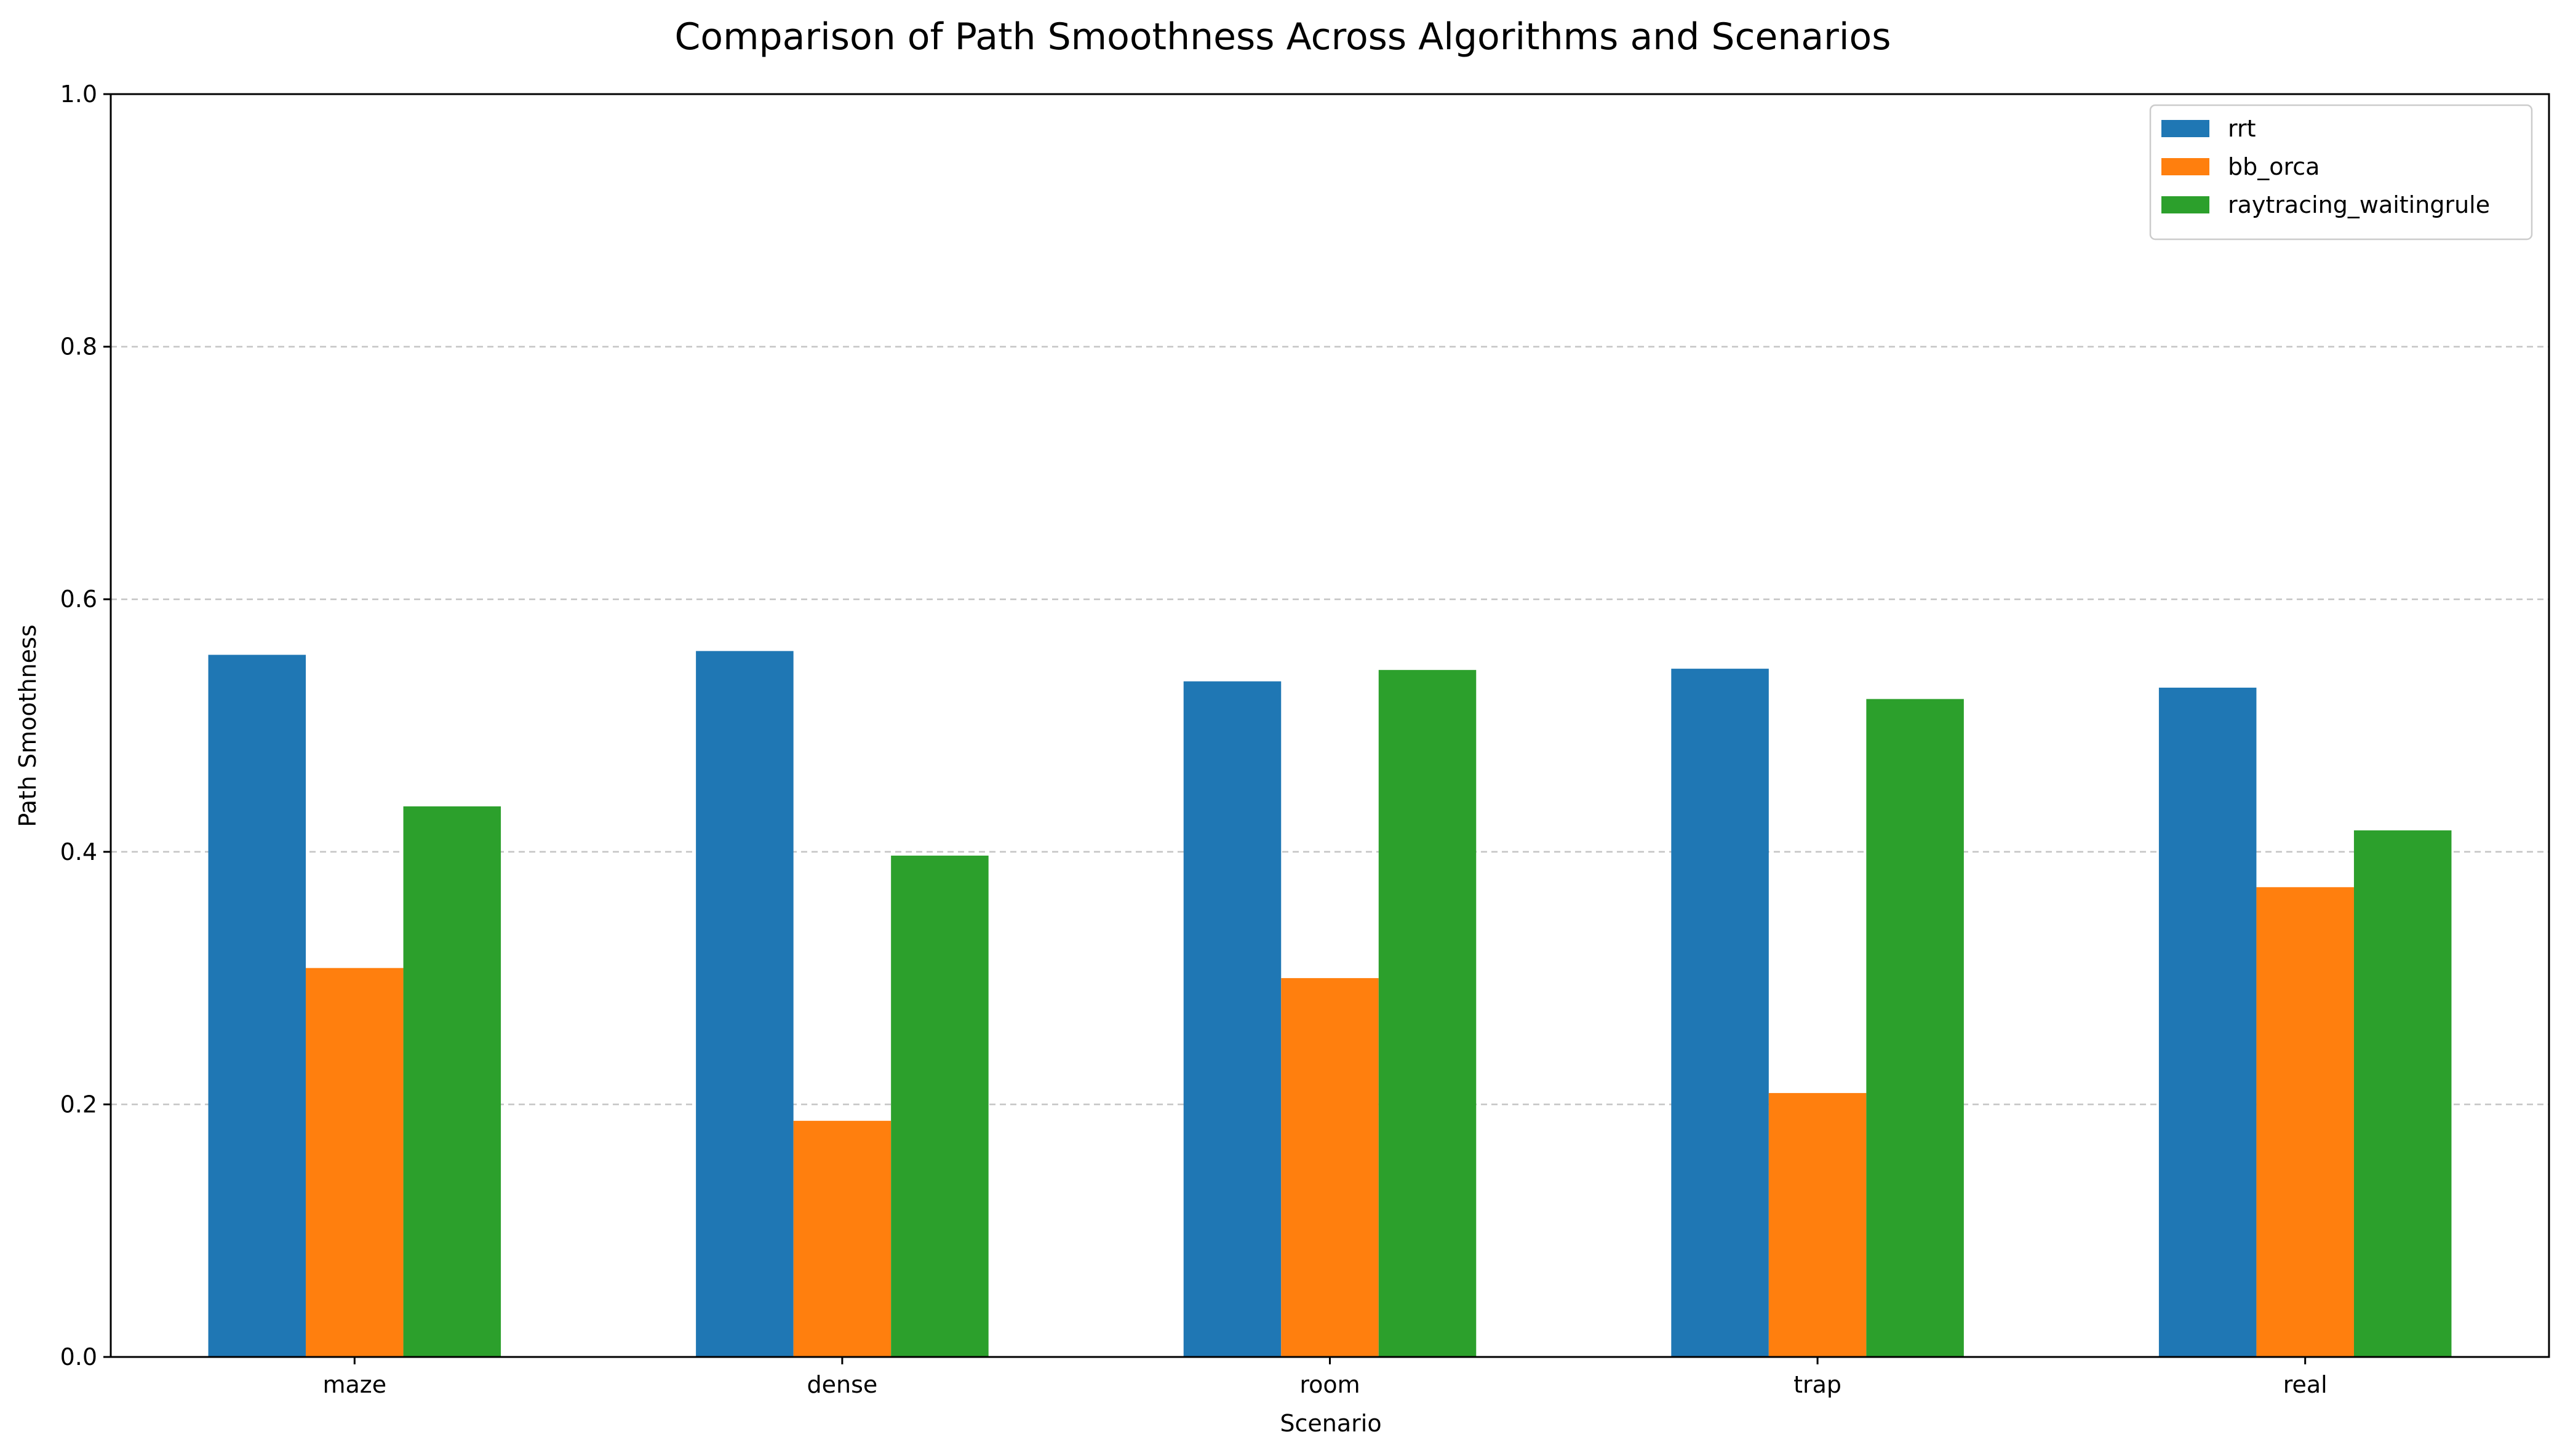  I want to click on x-axis-ticks: maze dense room trap real, so click(1325, 1377).